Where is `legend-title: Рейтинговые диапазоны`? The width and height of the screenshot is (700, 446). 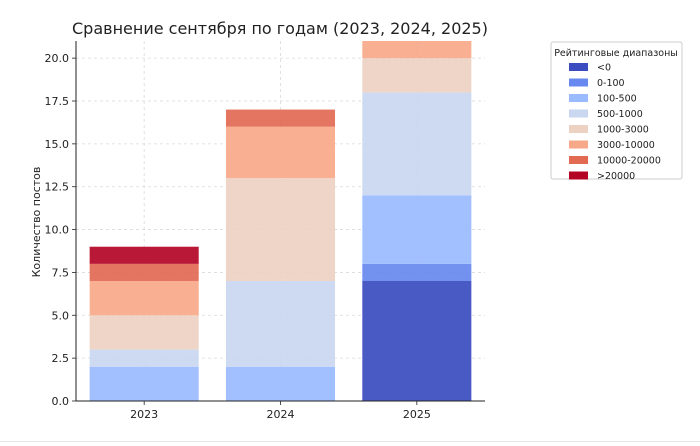 legend-title: Рейтинговые диапазоны is located at coordinates (616, 53).